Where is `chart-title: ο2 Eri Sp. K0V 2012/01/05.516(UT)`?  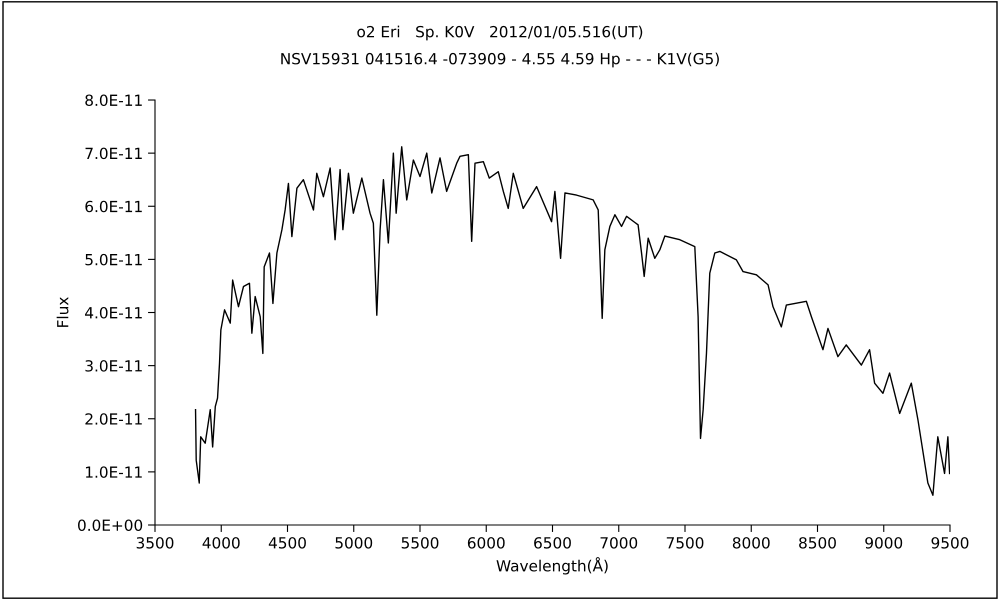 chart-title: ο2 Eri Sp. K0V 2012/01/05.516(UT) is located at coordinates (499, 33).